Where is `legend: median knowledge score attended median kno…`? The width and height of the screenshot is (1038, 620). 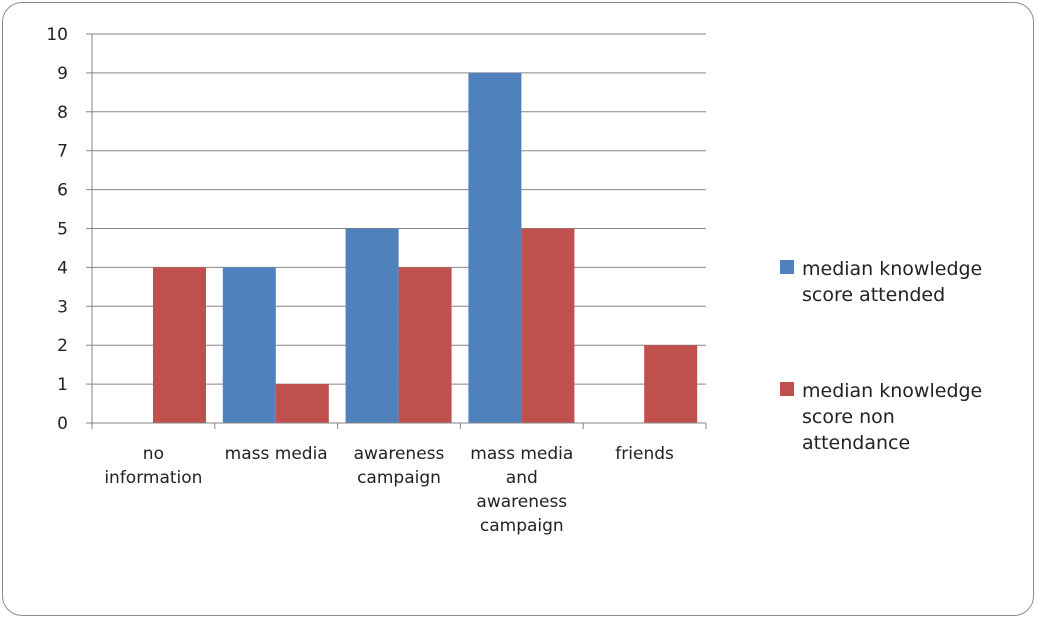 legend: median knowledge score attended median kno… is located at coordinates (881, 356).